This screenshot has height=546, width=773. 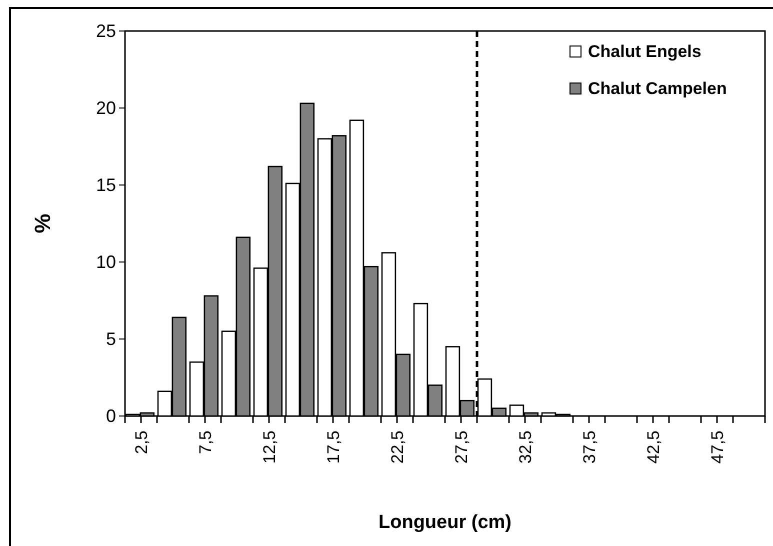 I want to click on legend-label: Chalut Campelen, so click(x=657, y=88).